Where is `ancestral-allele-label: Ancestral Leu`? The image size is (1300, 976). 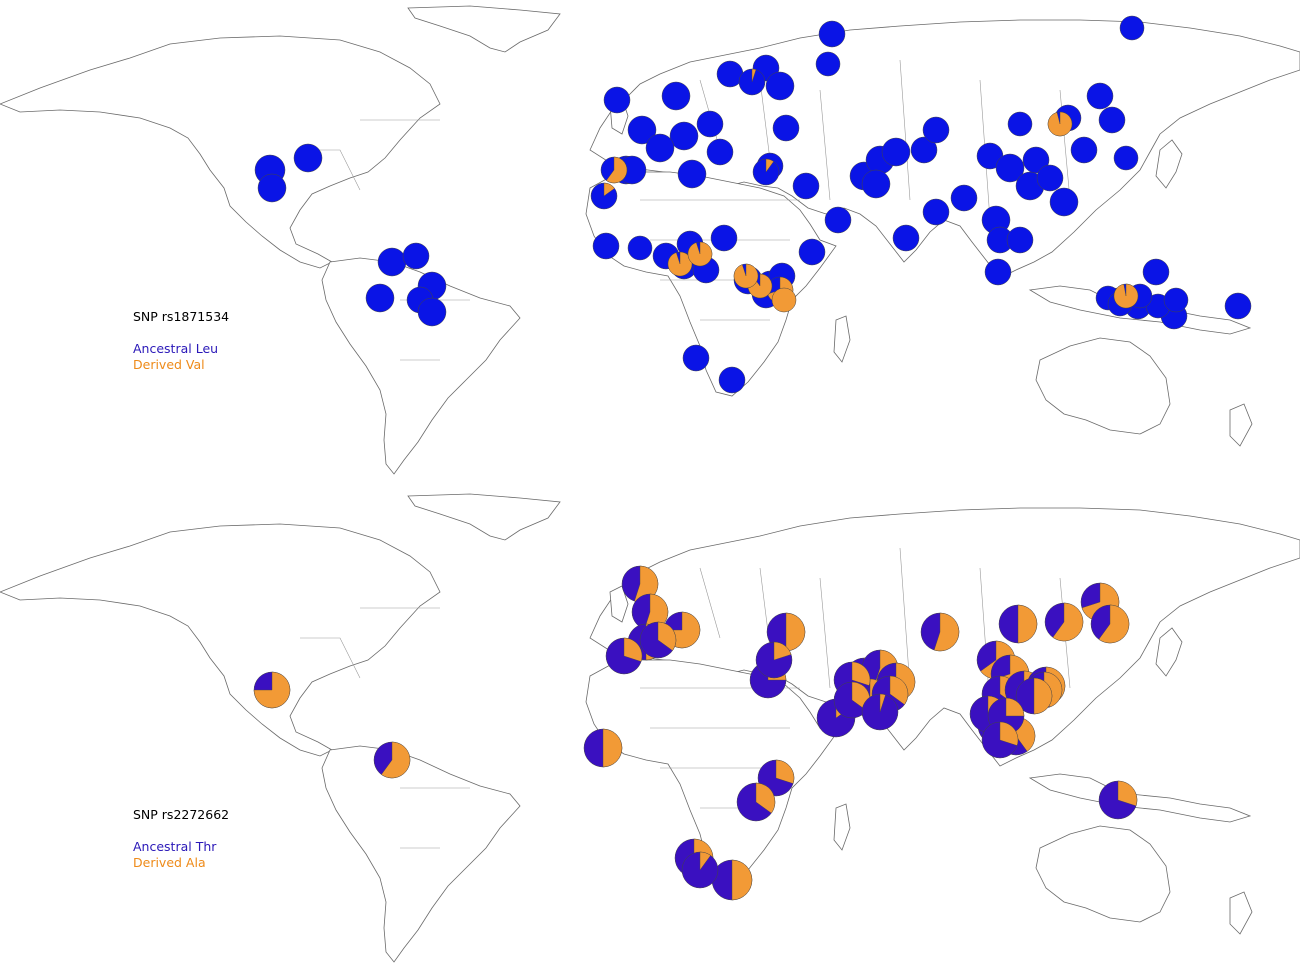
ancestral-allele-label: Ancestral Leu is located at coordinates (176, 348).